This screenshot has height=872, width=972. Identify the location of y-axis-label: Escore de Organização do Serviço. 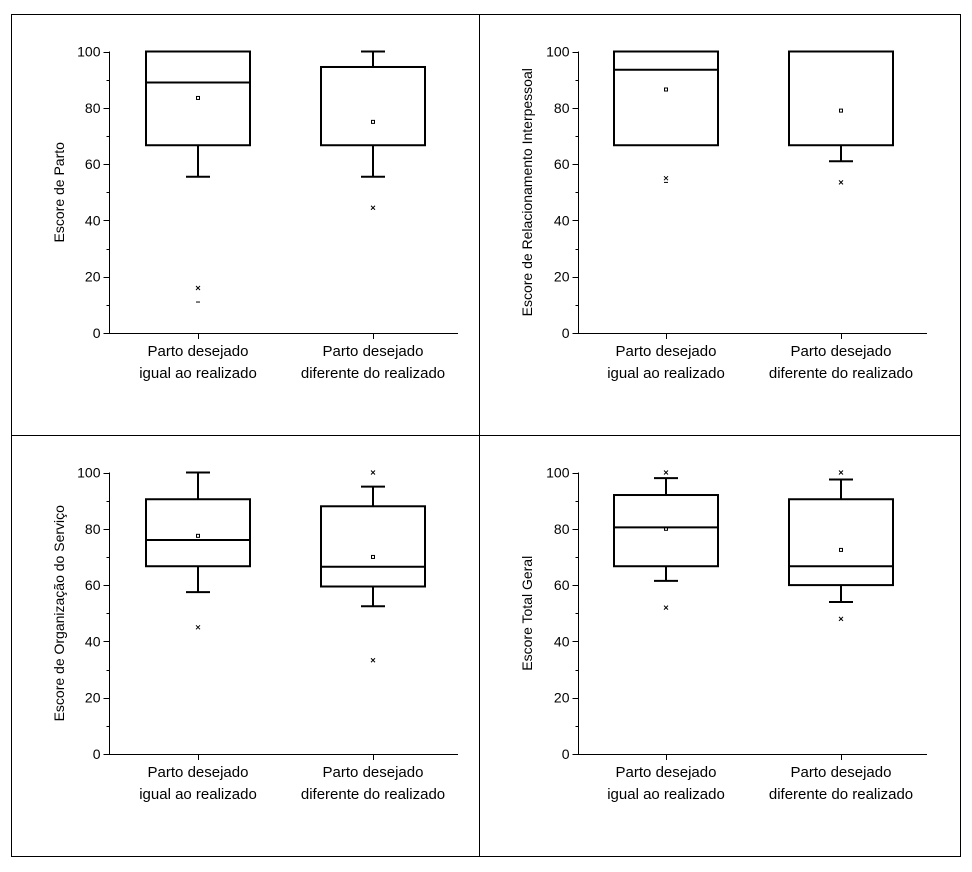
(59, 613).